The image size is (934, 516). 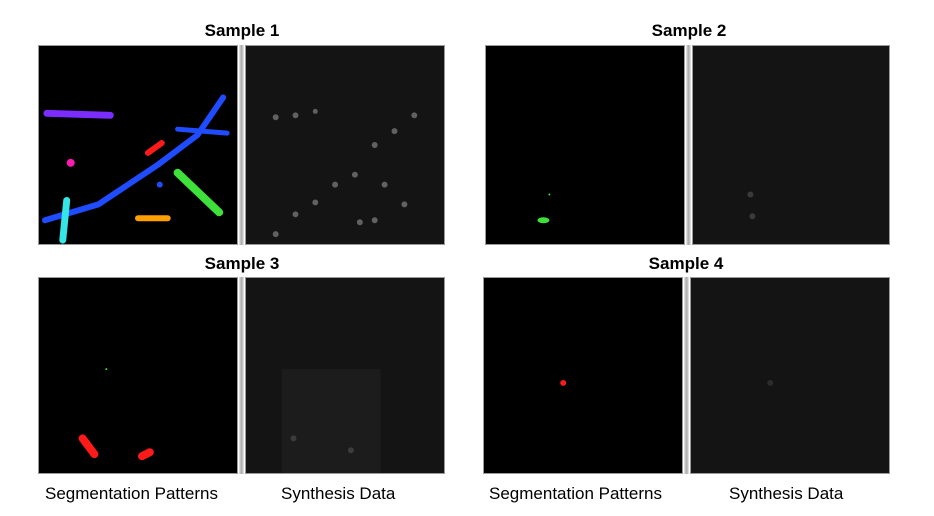 What do you see at coordinates (159, 184) in the screenshot?
I see `blue-dot` at bounding box center [159, 184].